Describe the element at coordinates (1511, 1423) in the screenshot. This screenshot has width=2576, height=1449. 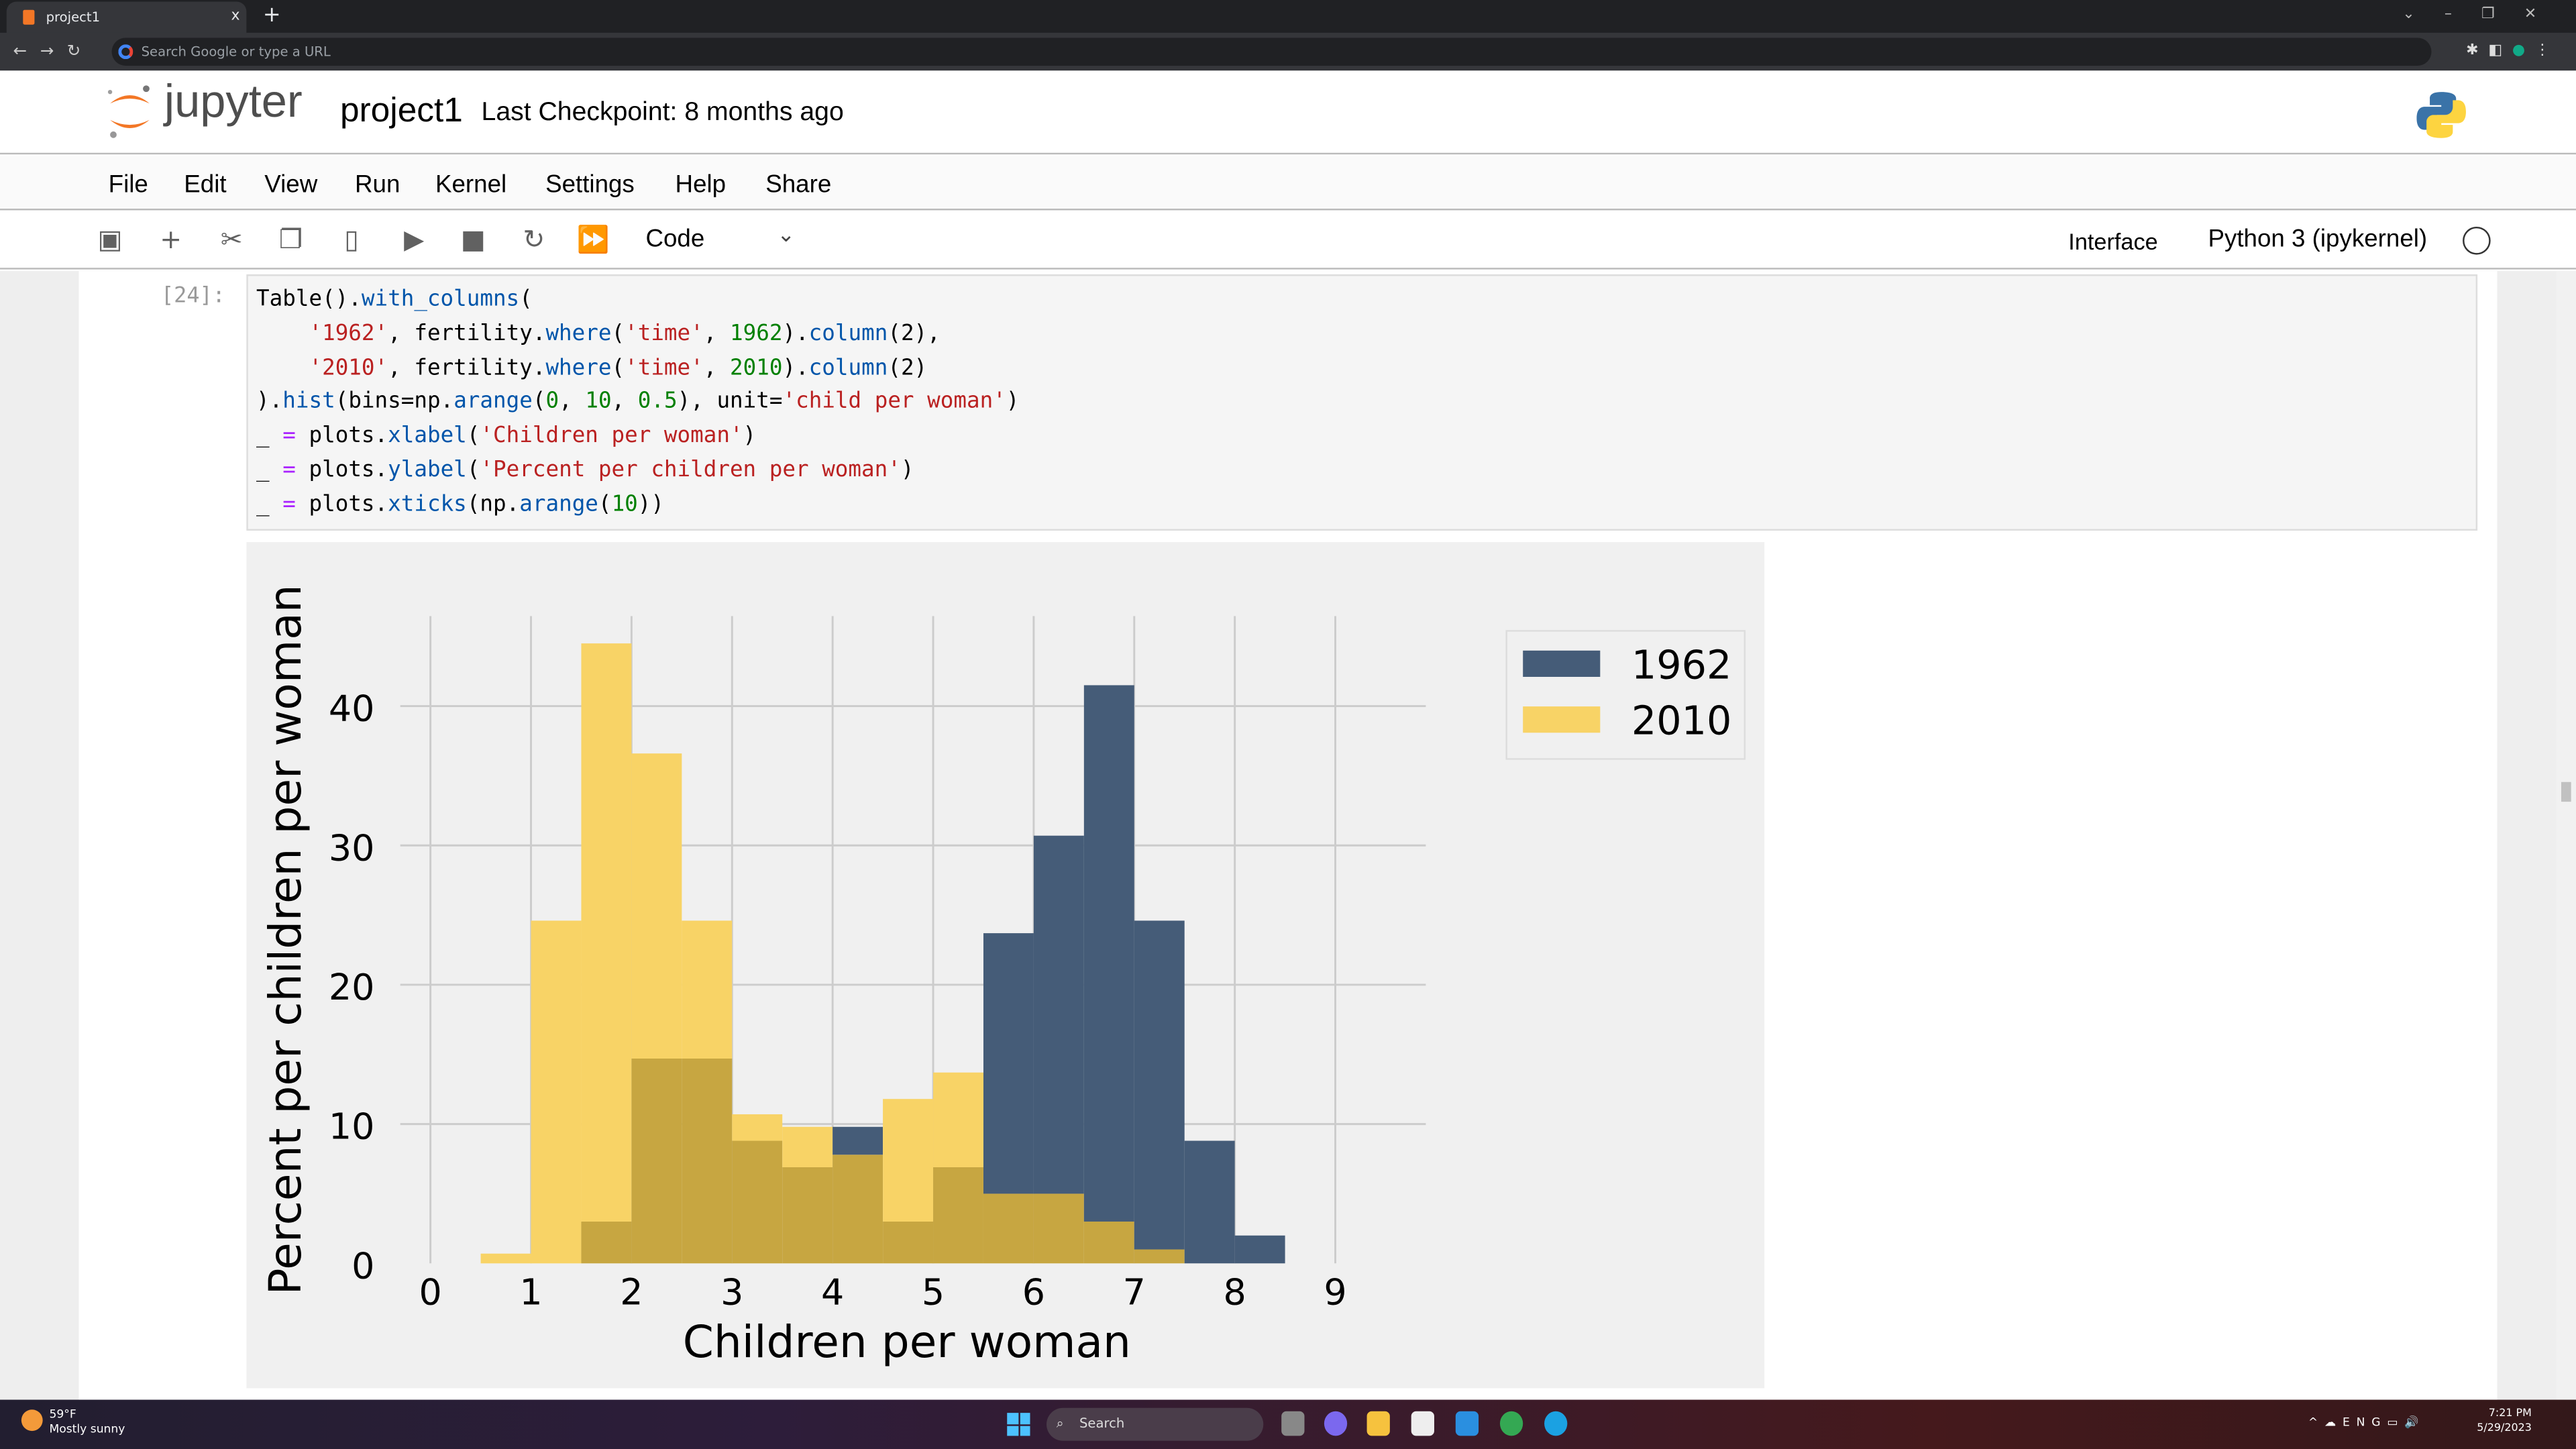
I see `chrome-icon` at that location.